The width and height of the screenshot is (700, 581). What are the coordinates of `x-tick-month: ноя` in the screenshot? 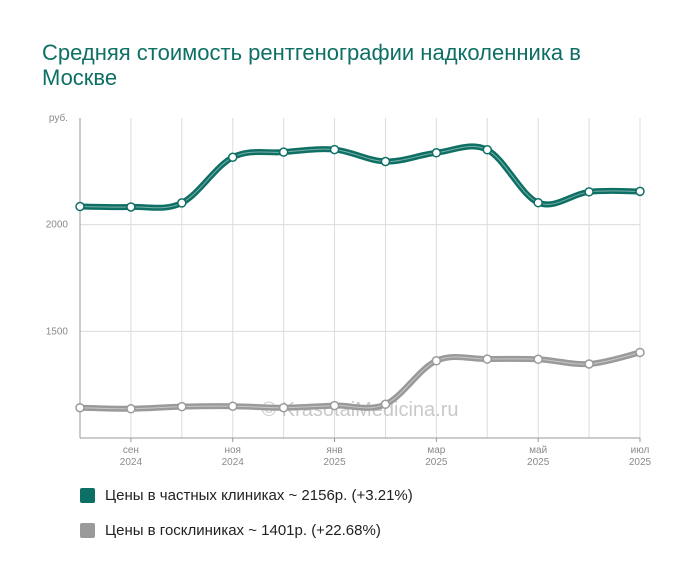 It's located at (232, 450).